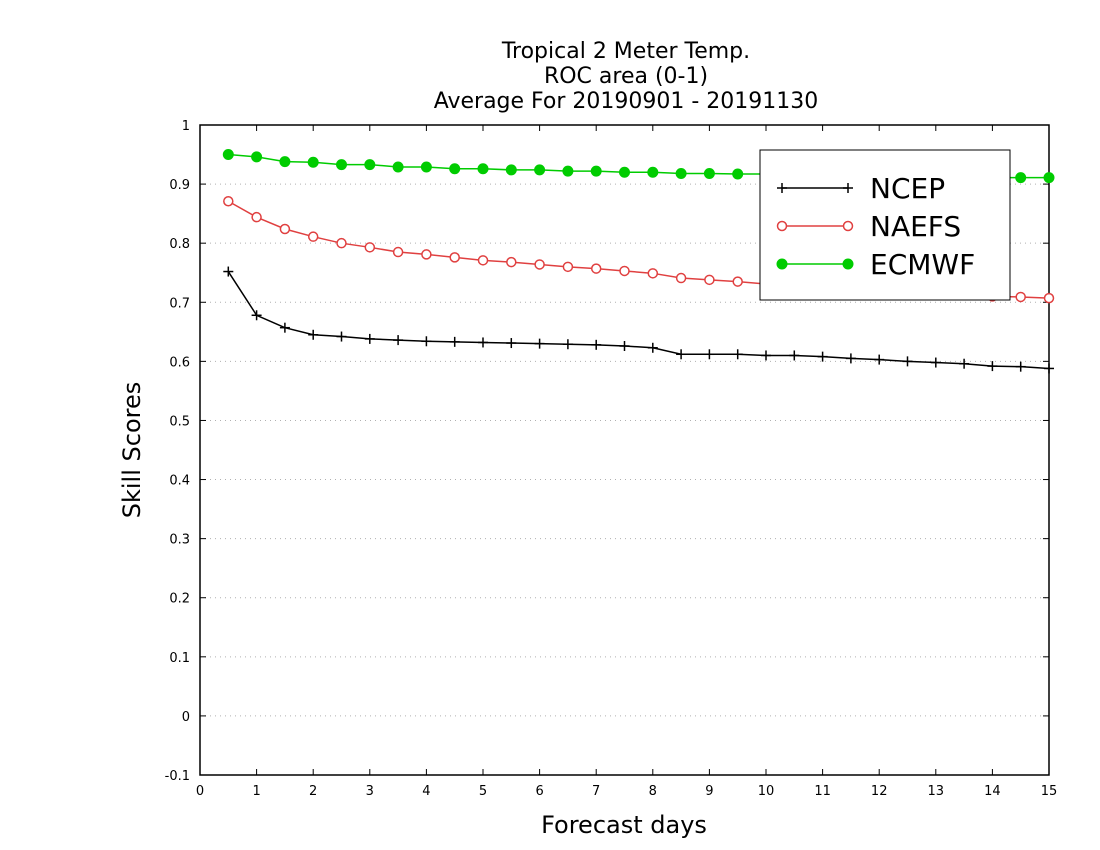 The image size is (1100, 850). I want to click on y-tick-label: 0.8, so click(179, 244).